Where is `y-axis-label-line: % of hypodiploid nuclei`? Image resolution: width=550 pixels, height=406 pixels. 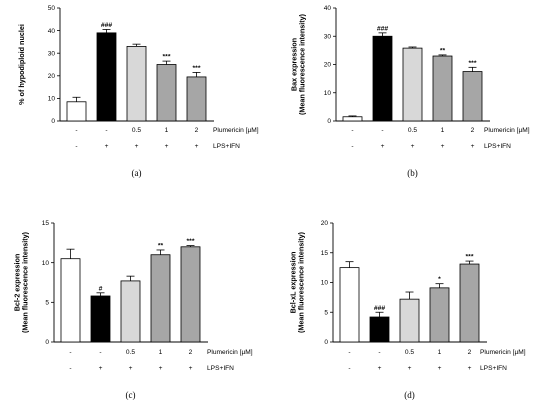
y-axis-label-line: % of hypodiploid nuclei is located at coordinates (21, 64).